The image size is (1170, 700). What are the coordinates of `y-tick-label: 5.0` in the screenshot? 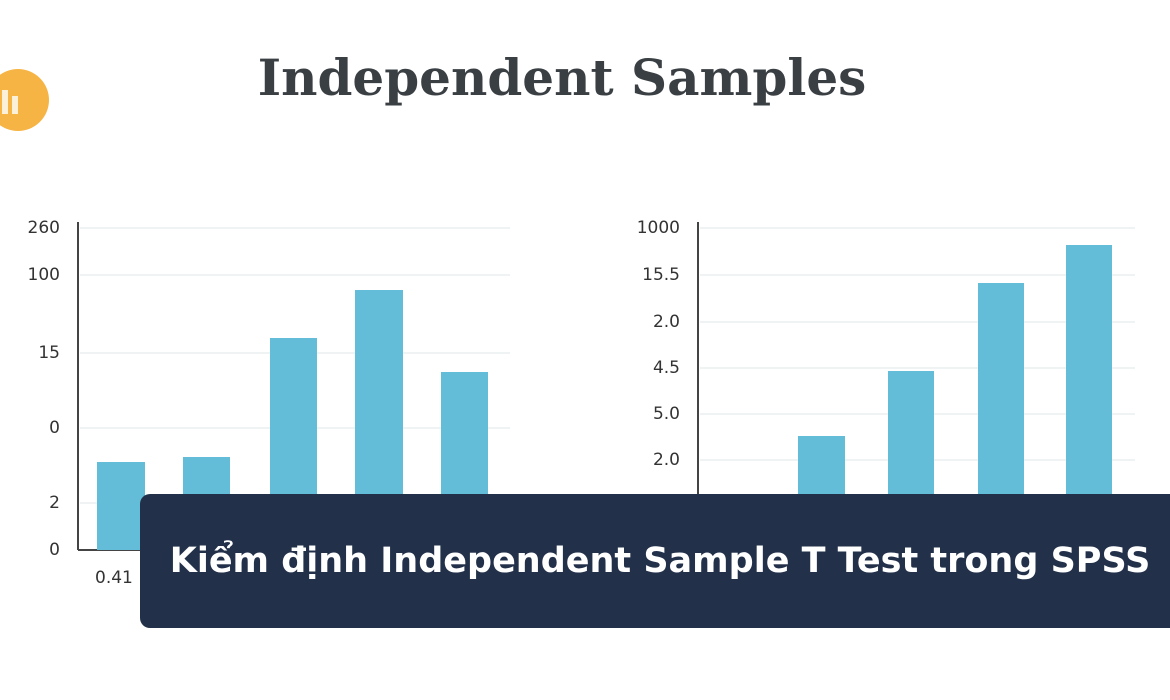 It's located at (666, 414).